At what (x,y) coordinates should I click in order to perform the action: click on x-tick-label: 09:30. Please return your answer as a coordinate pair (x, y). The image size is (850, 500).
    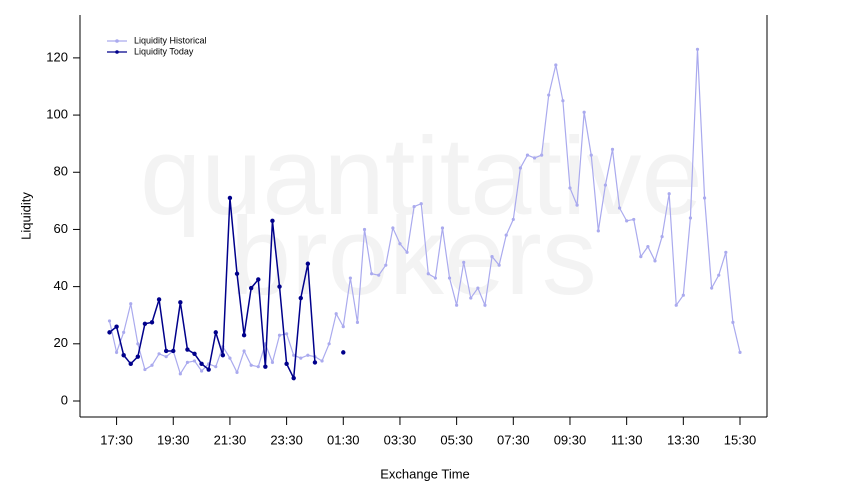
    Looking at the image, I should click on (570, 439).